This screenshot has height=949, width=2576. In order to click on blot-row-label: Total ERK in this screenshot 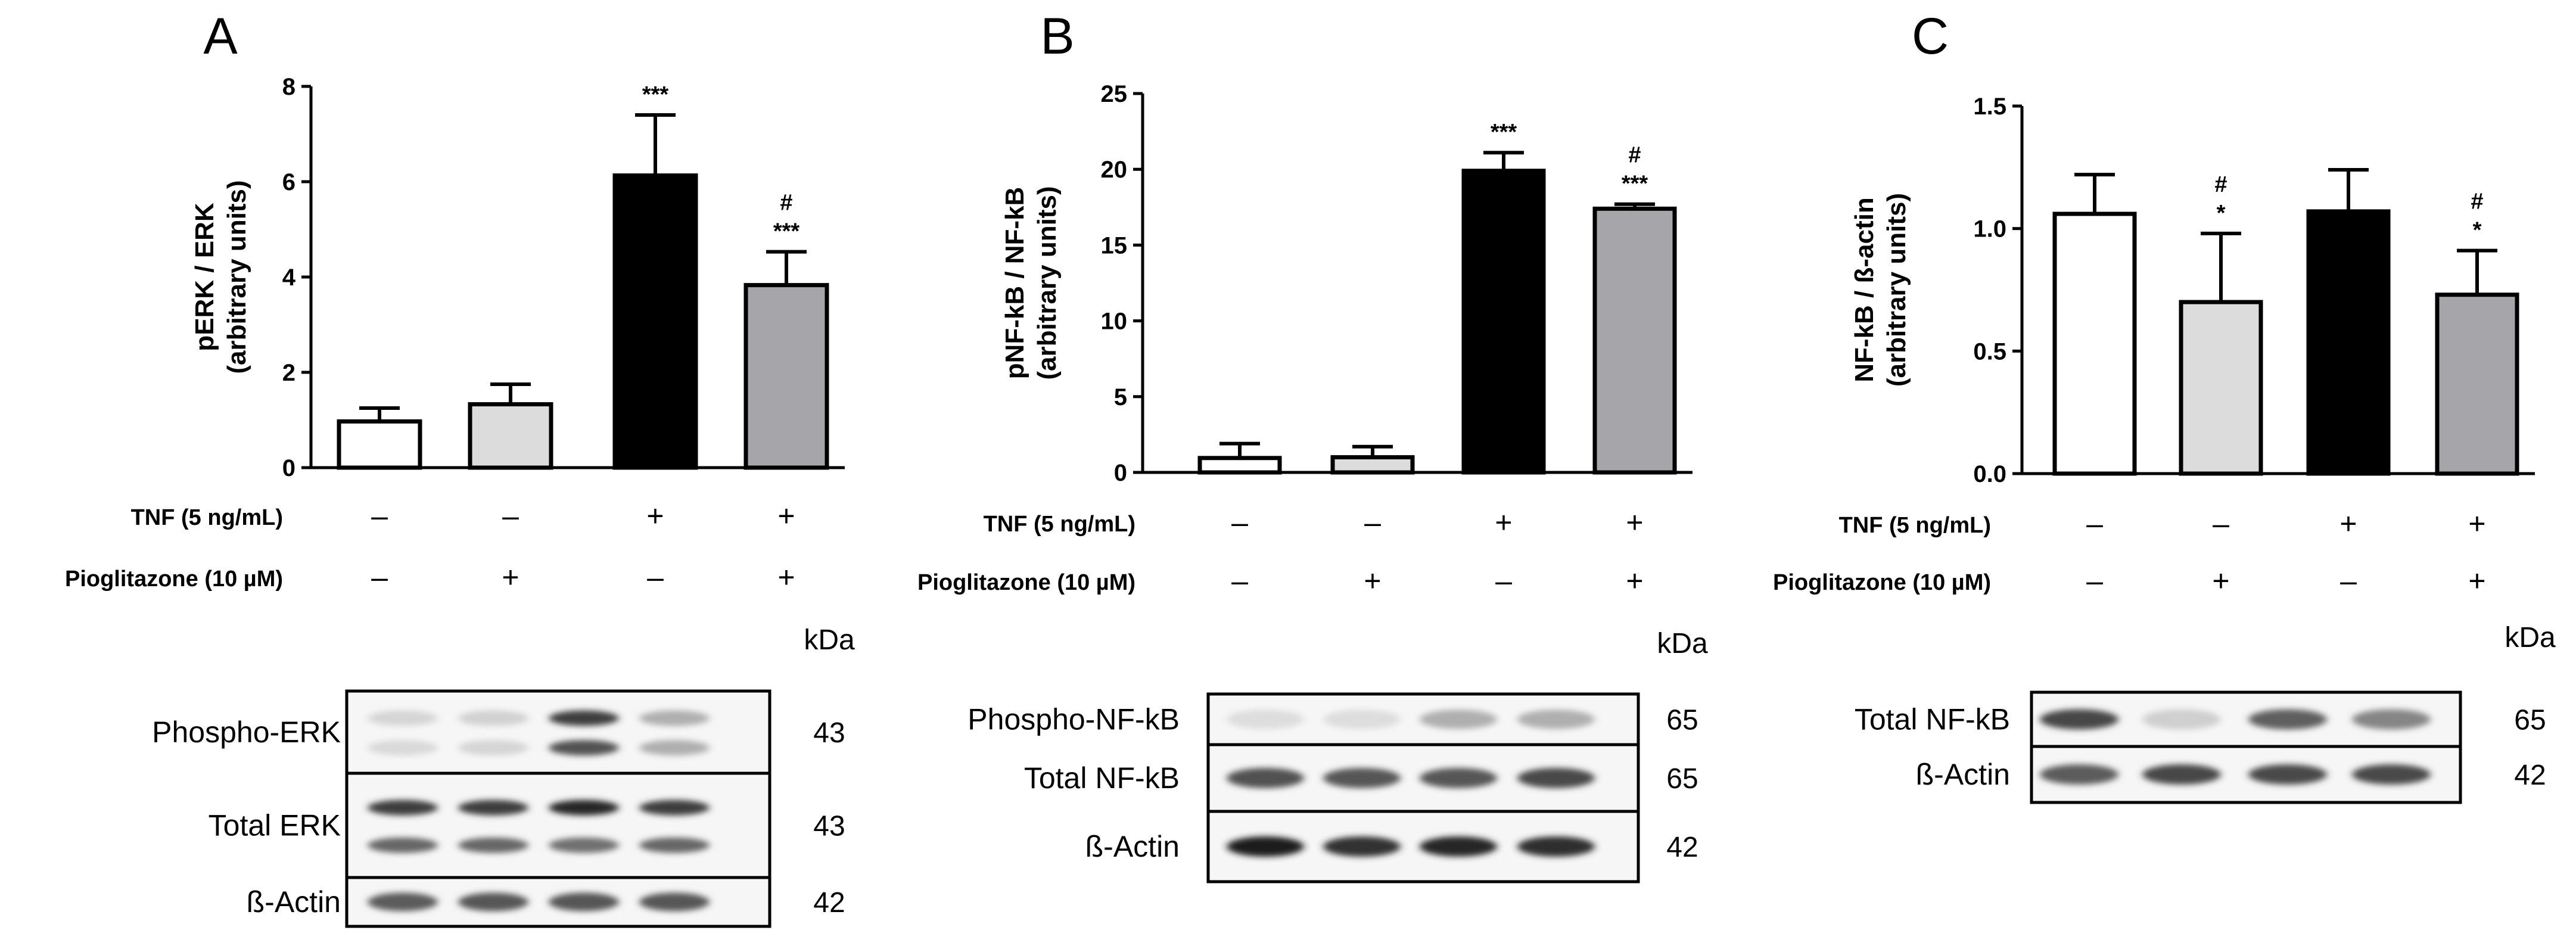, I will do `click(275, 825)`.